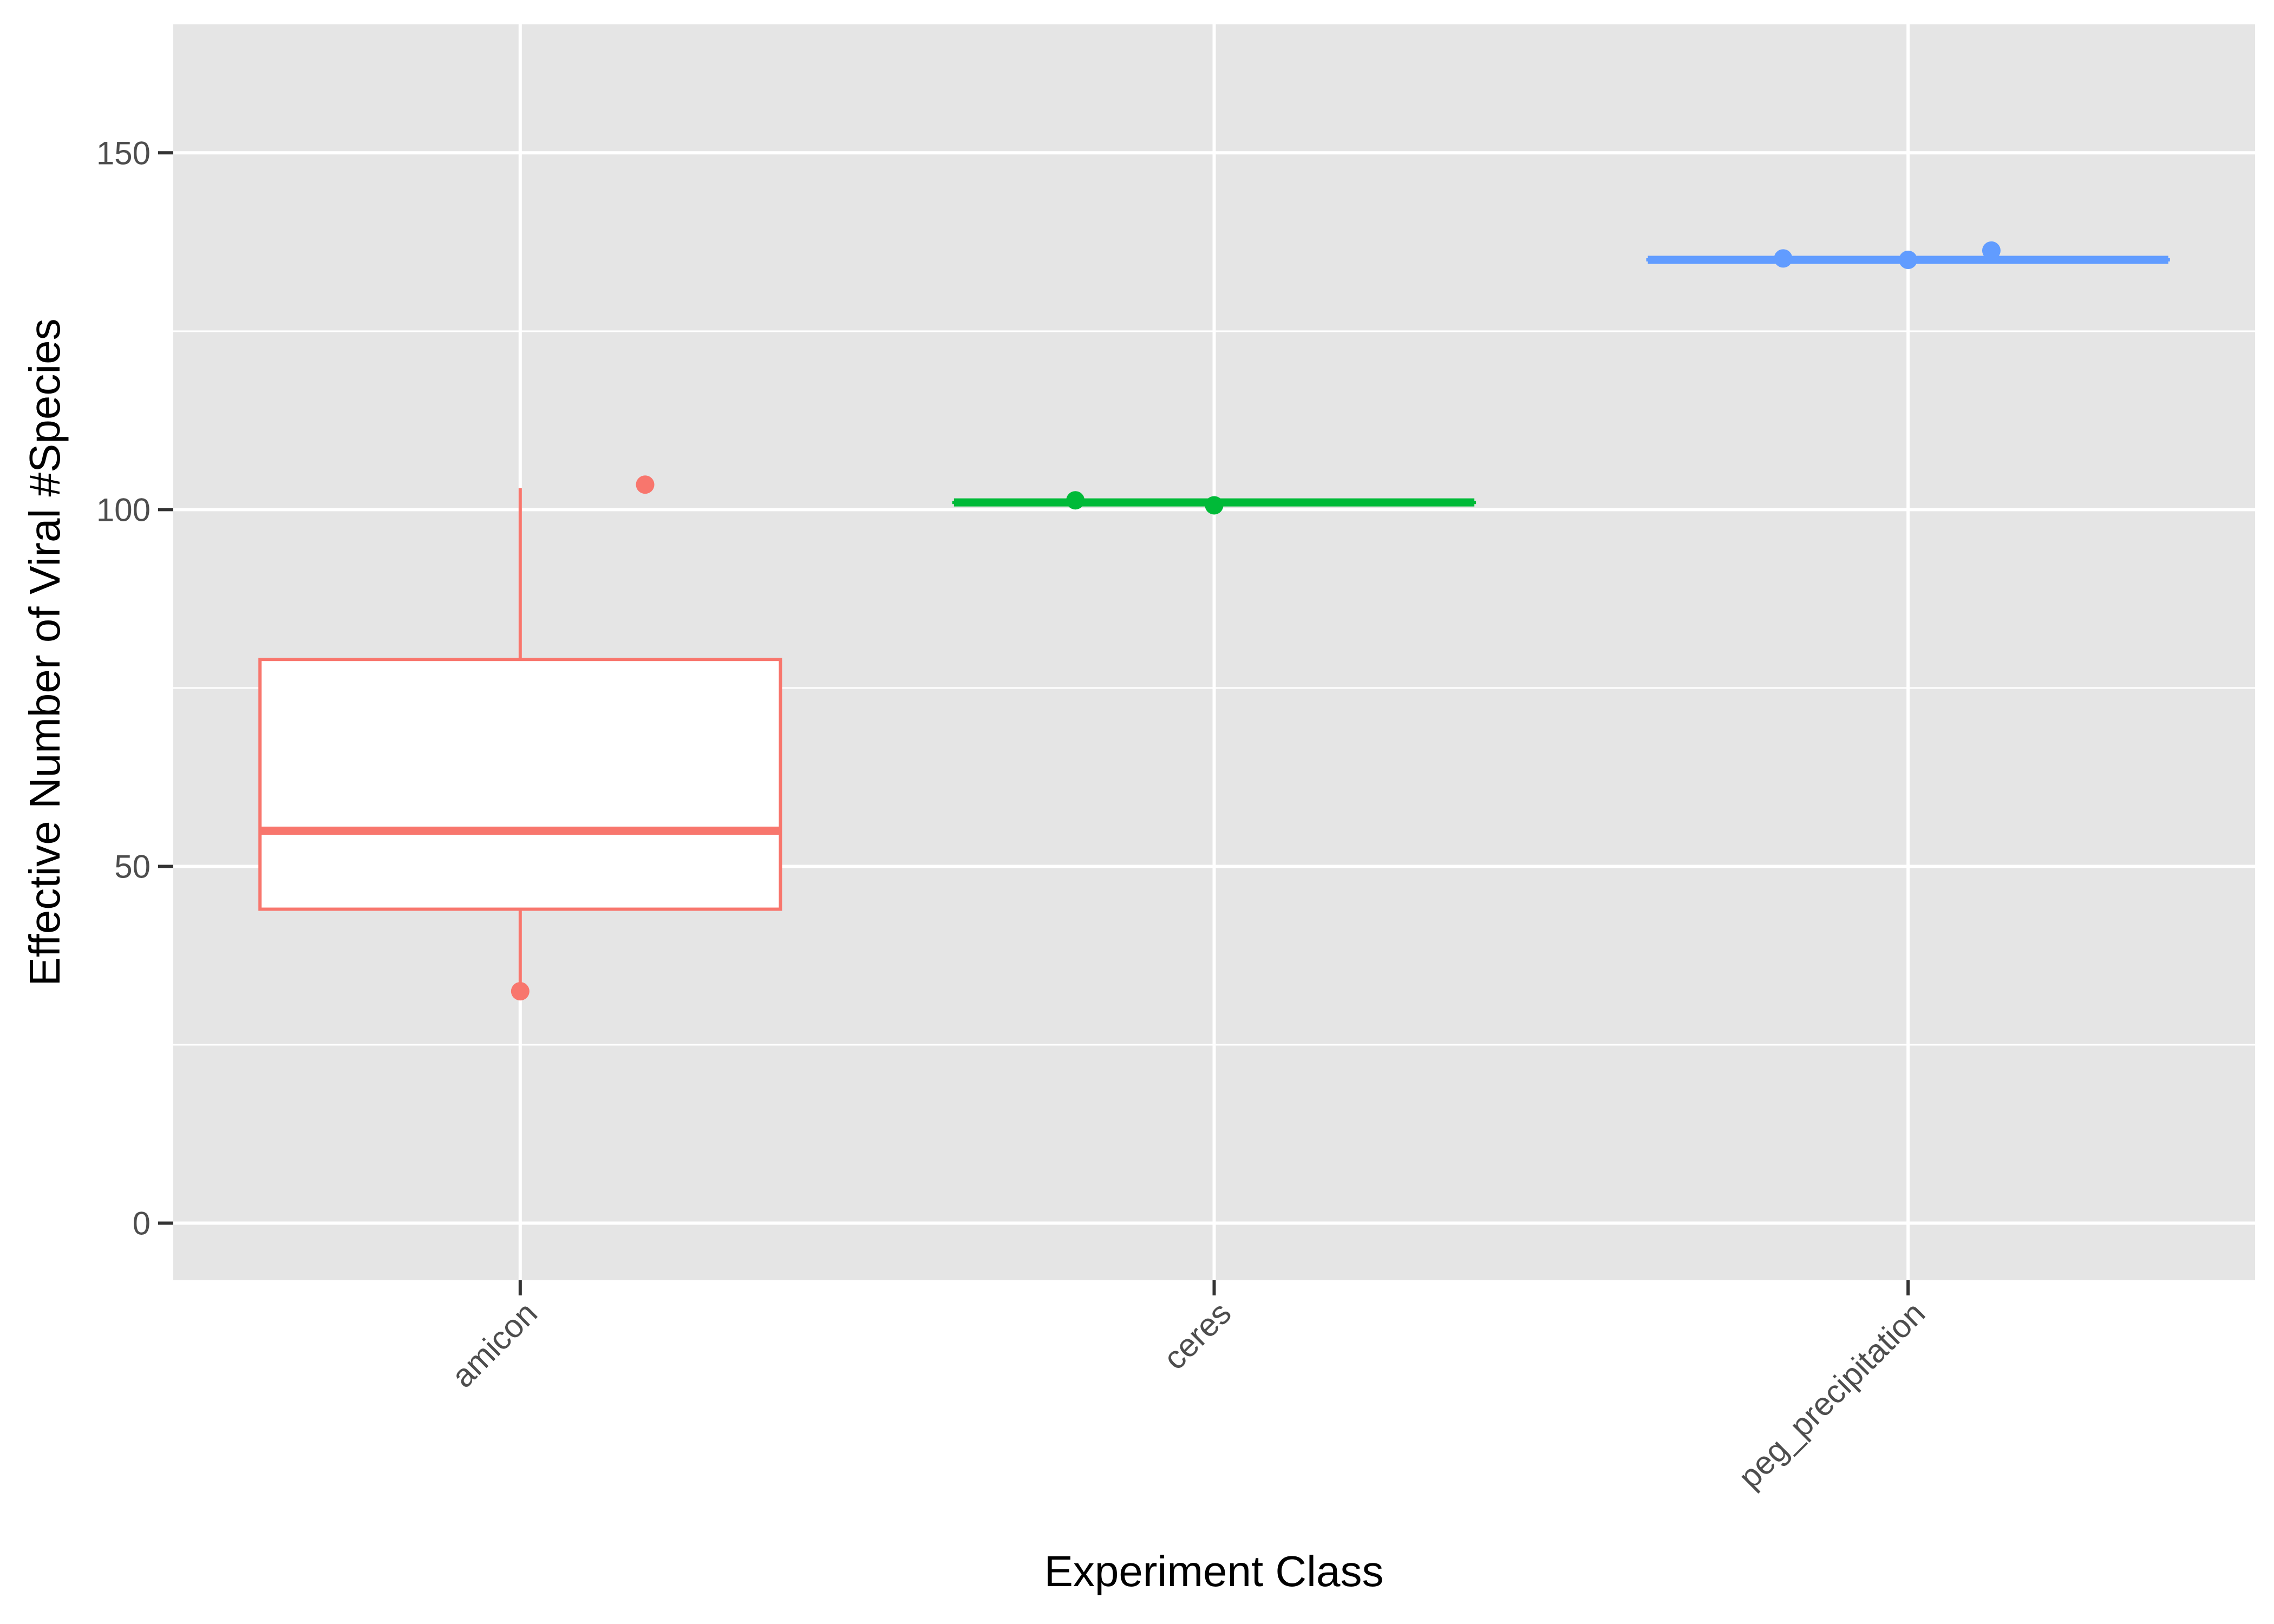 The width and height of the screenshot is (2274, 1624). Describe the element at coordinates (1189, 1387) in the screenshot. I see `x-axis: amicon ceres peg_precipitation` at that location.